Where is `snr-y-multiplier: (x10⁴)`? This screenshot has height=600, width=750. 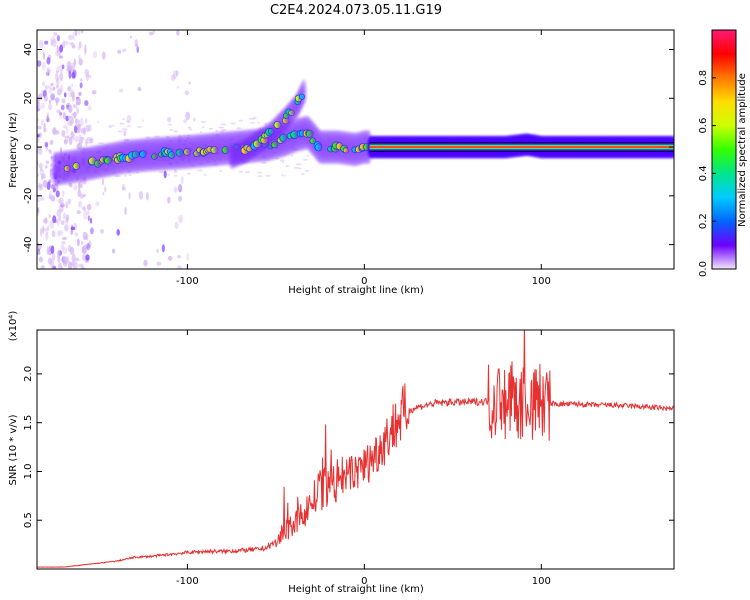 snr-y-multiplier: (x10⁴) is located at coordinates (13, 326).